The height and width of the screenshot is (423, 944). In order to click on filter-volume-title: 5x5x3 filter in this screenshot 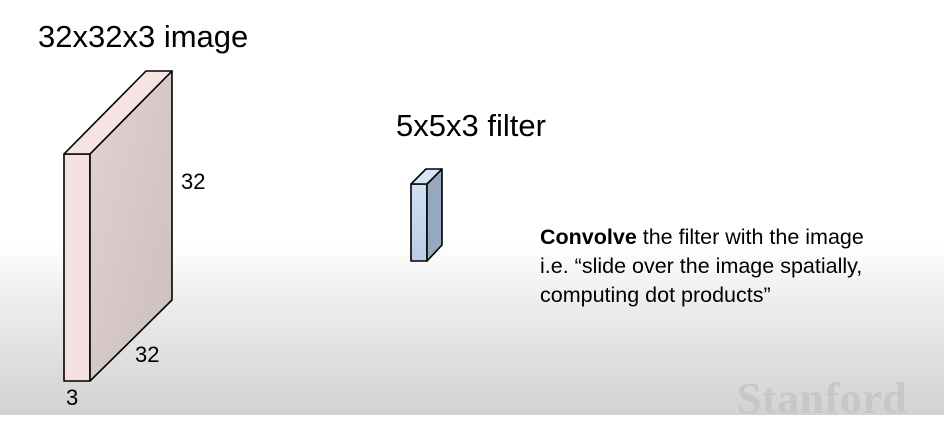, I will do `click(471, 125)`.